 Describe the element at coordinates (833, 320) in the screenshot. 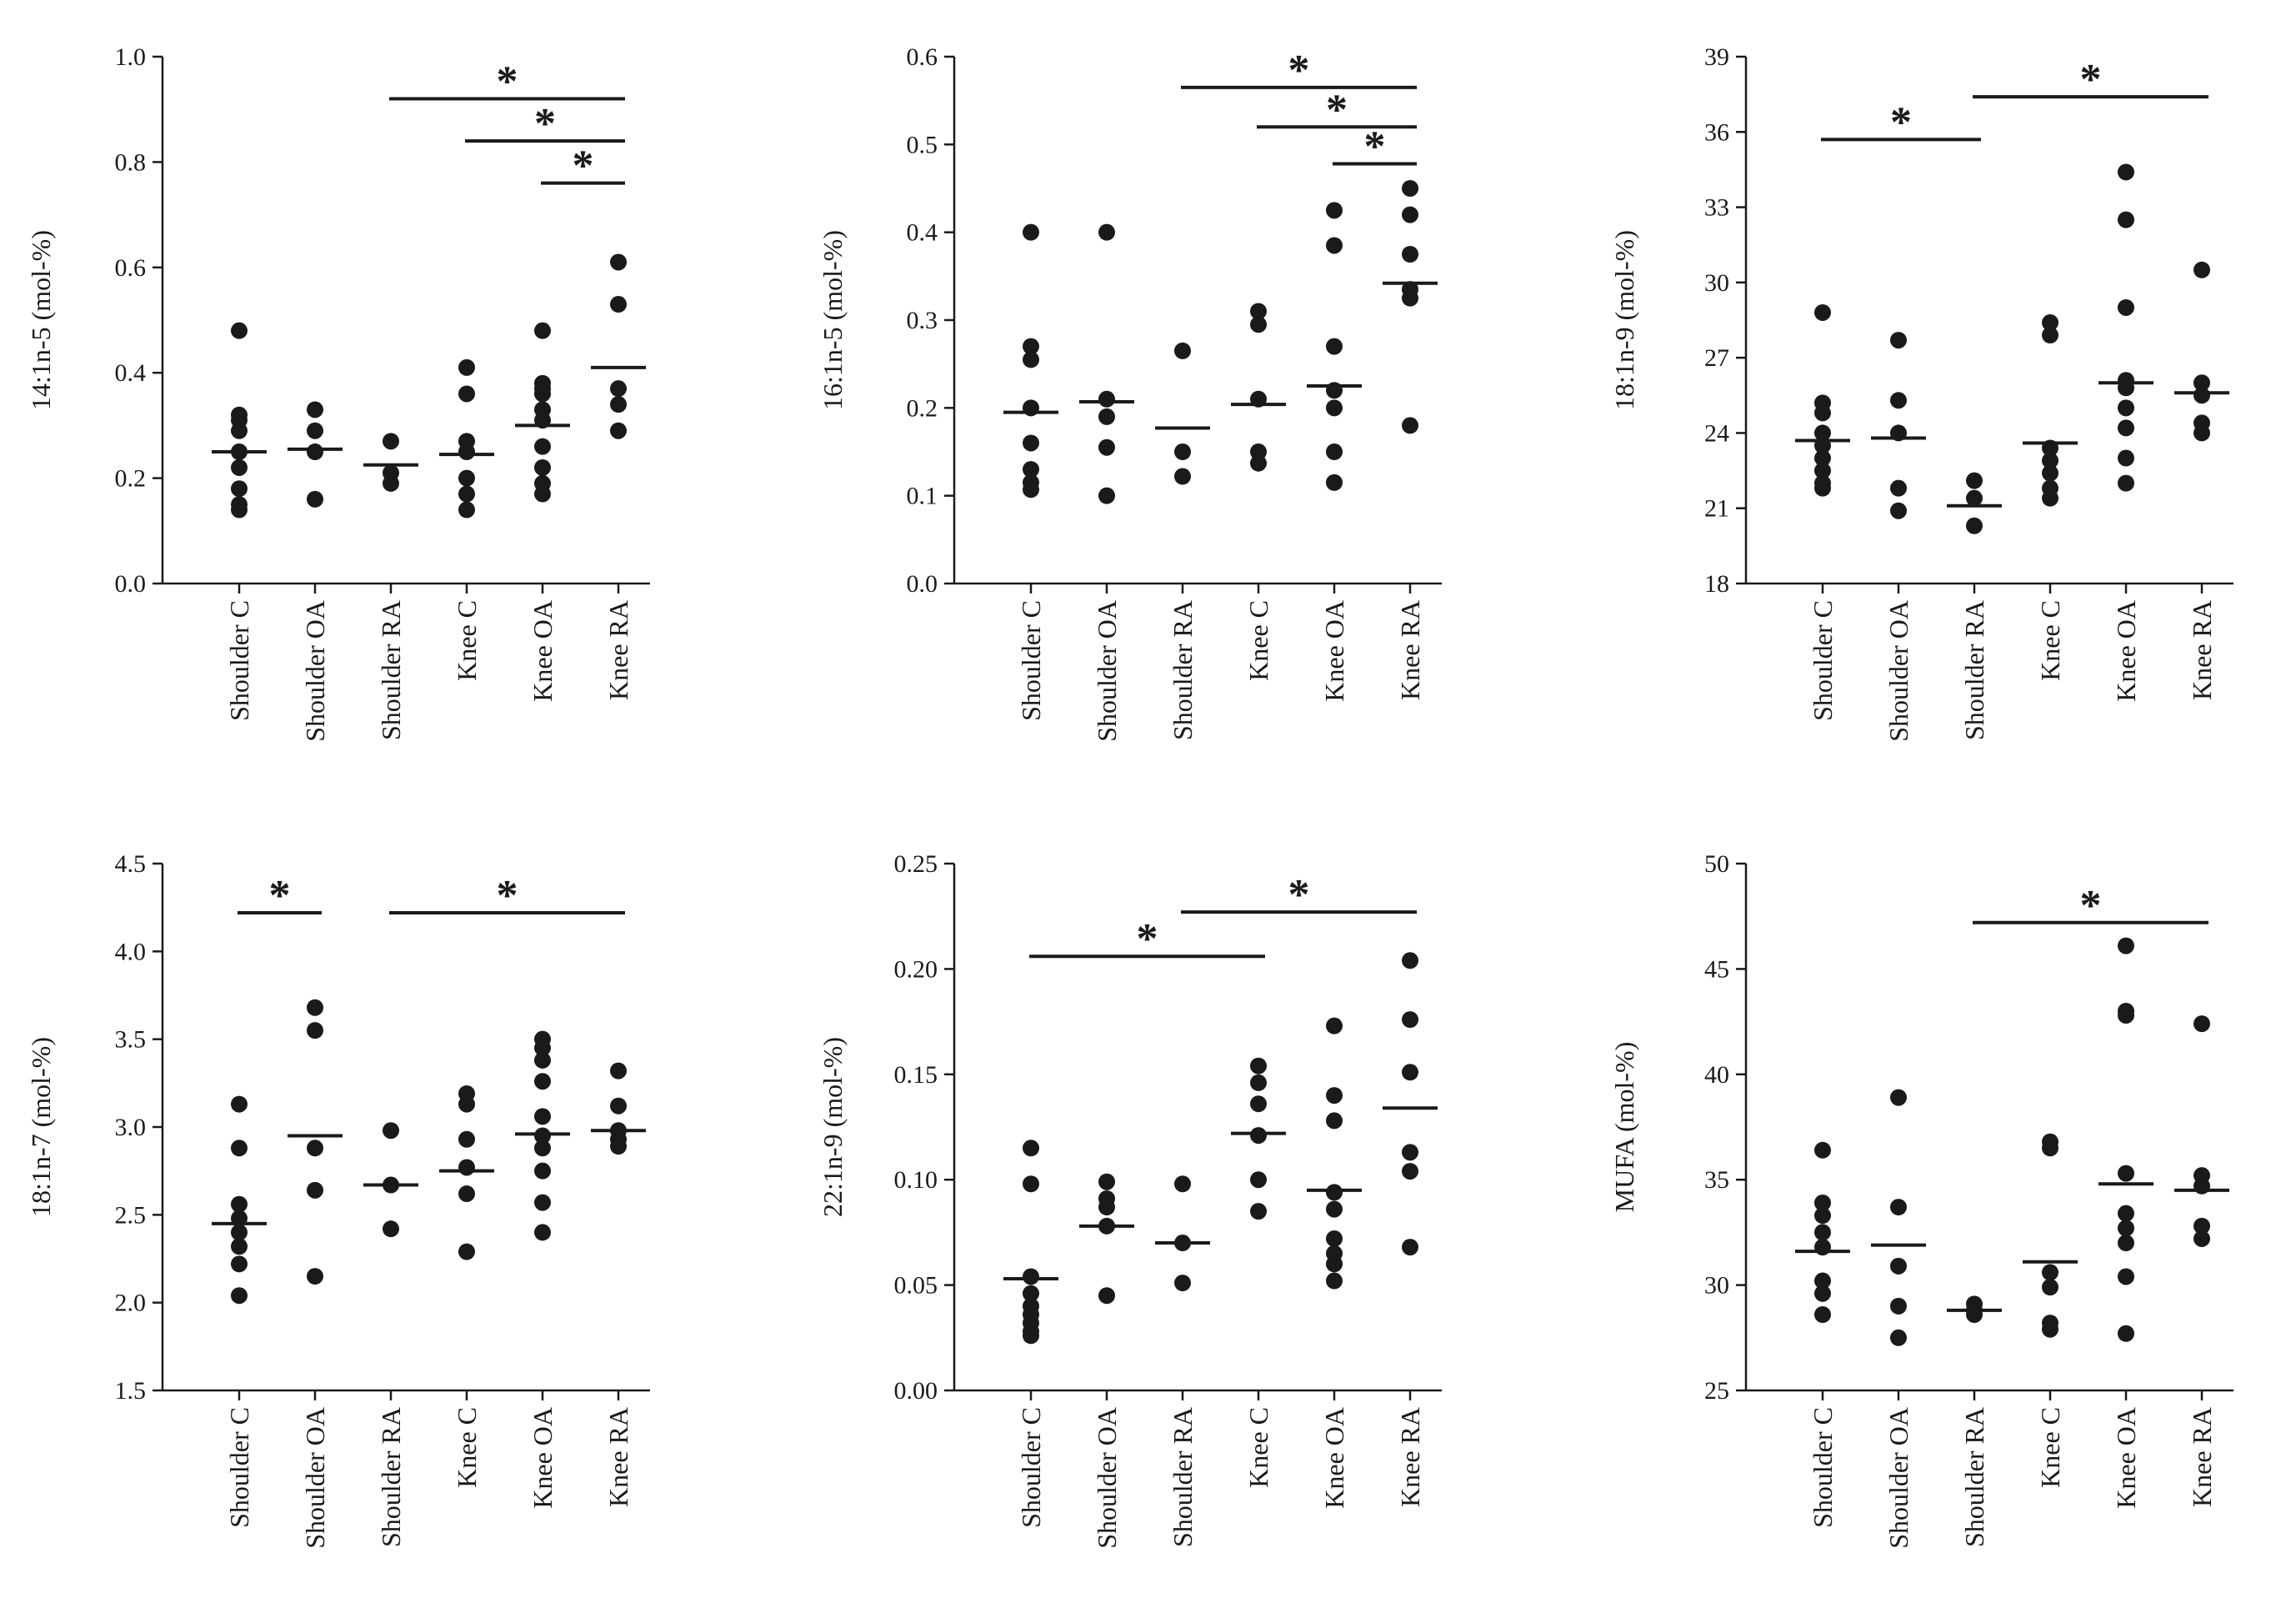

I see `y-axis-label: 16:1n-5 (mol-%)` at that location.